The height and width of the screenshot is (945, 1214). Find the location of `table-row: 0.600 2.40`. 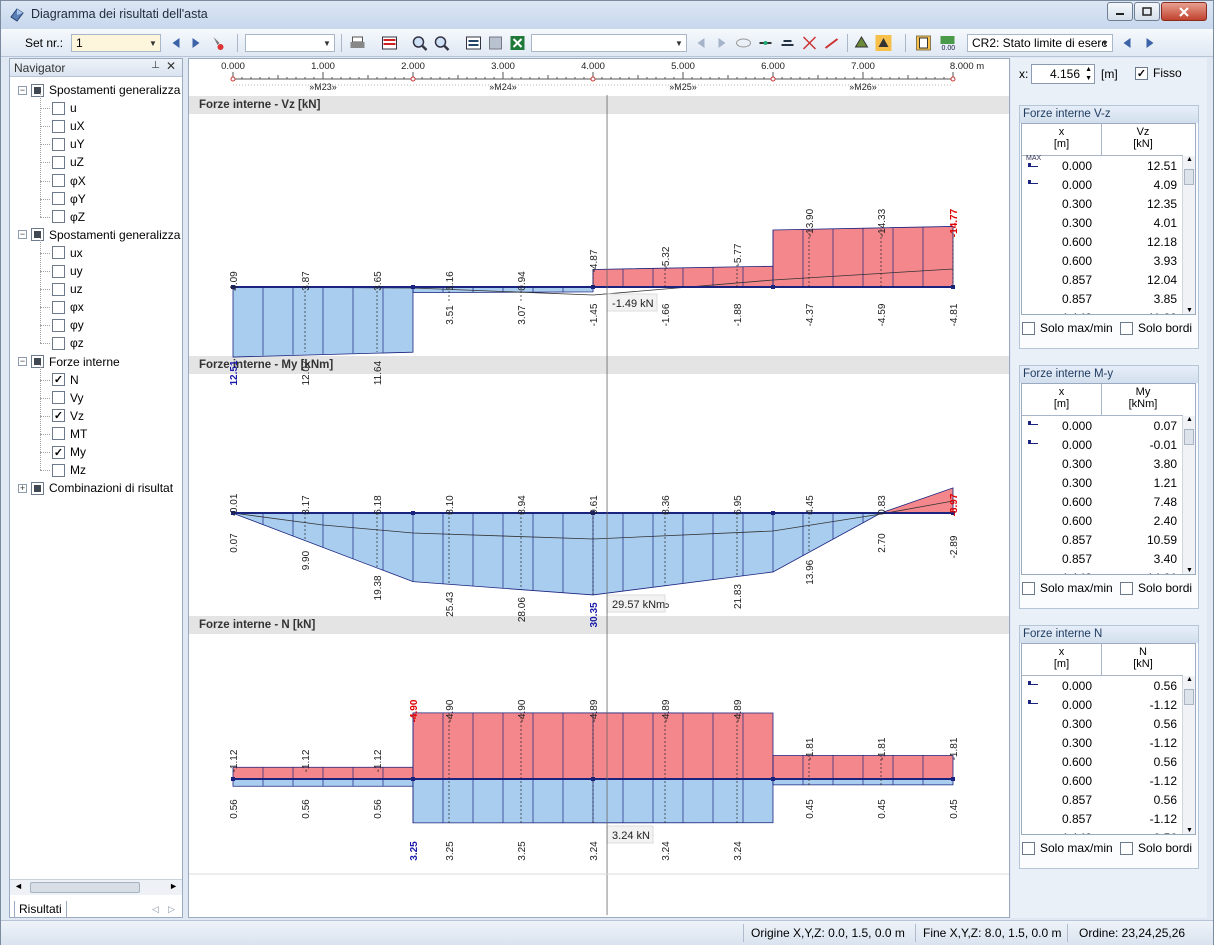

table-row: 0.600 2.40 is located at coordinates (1102, 521).